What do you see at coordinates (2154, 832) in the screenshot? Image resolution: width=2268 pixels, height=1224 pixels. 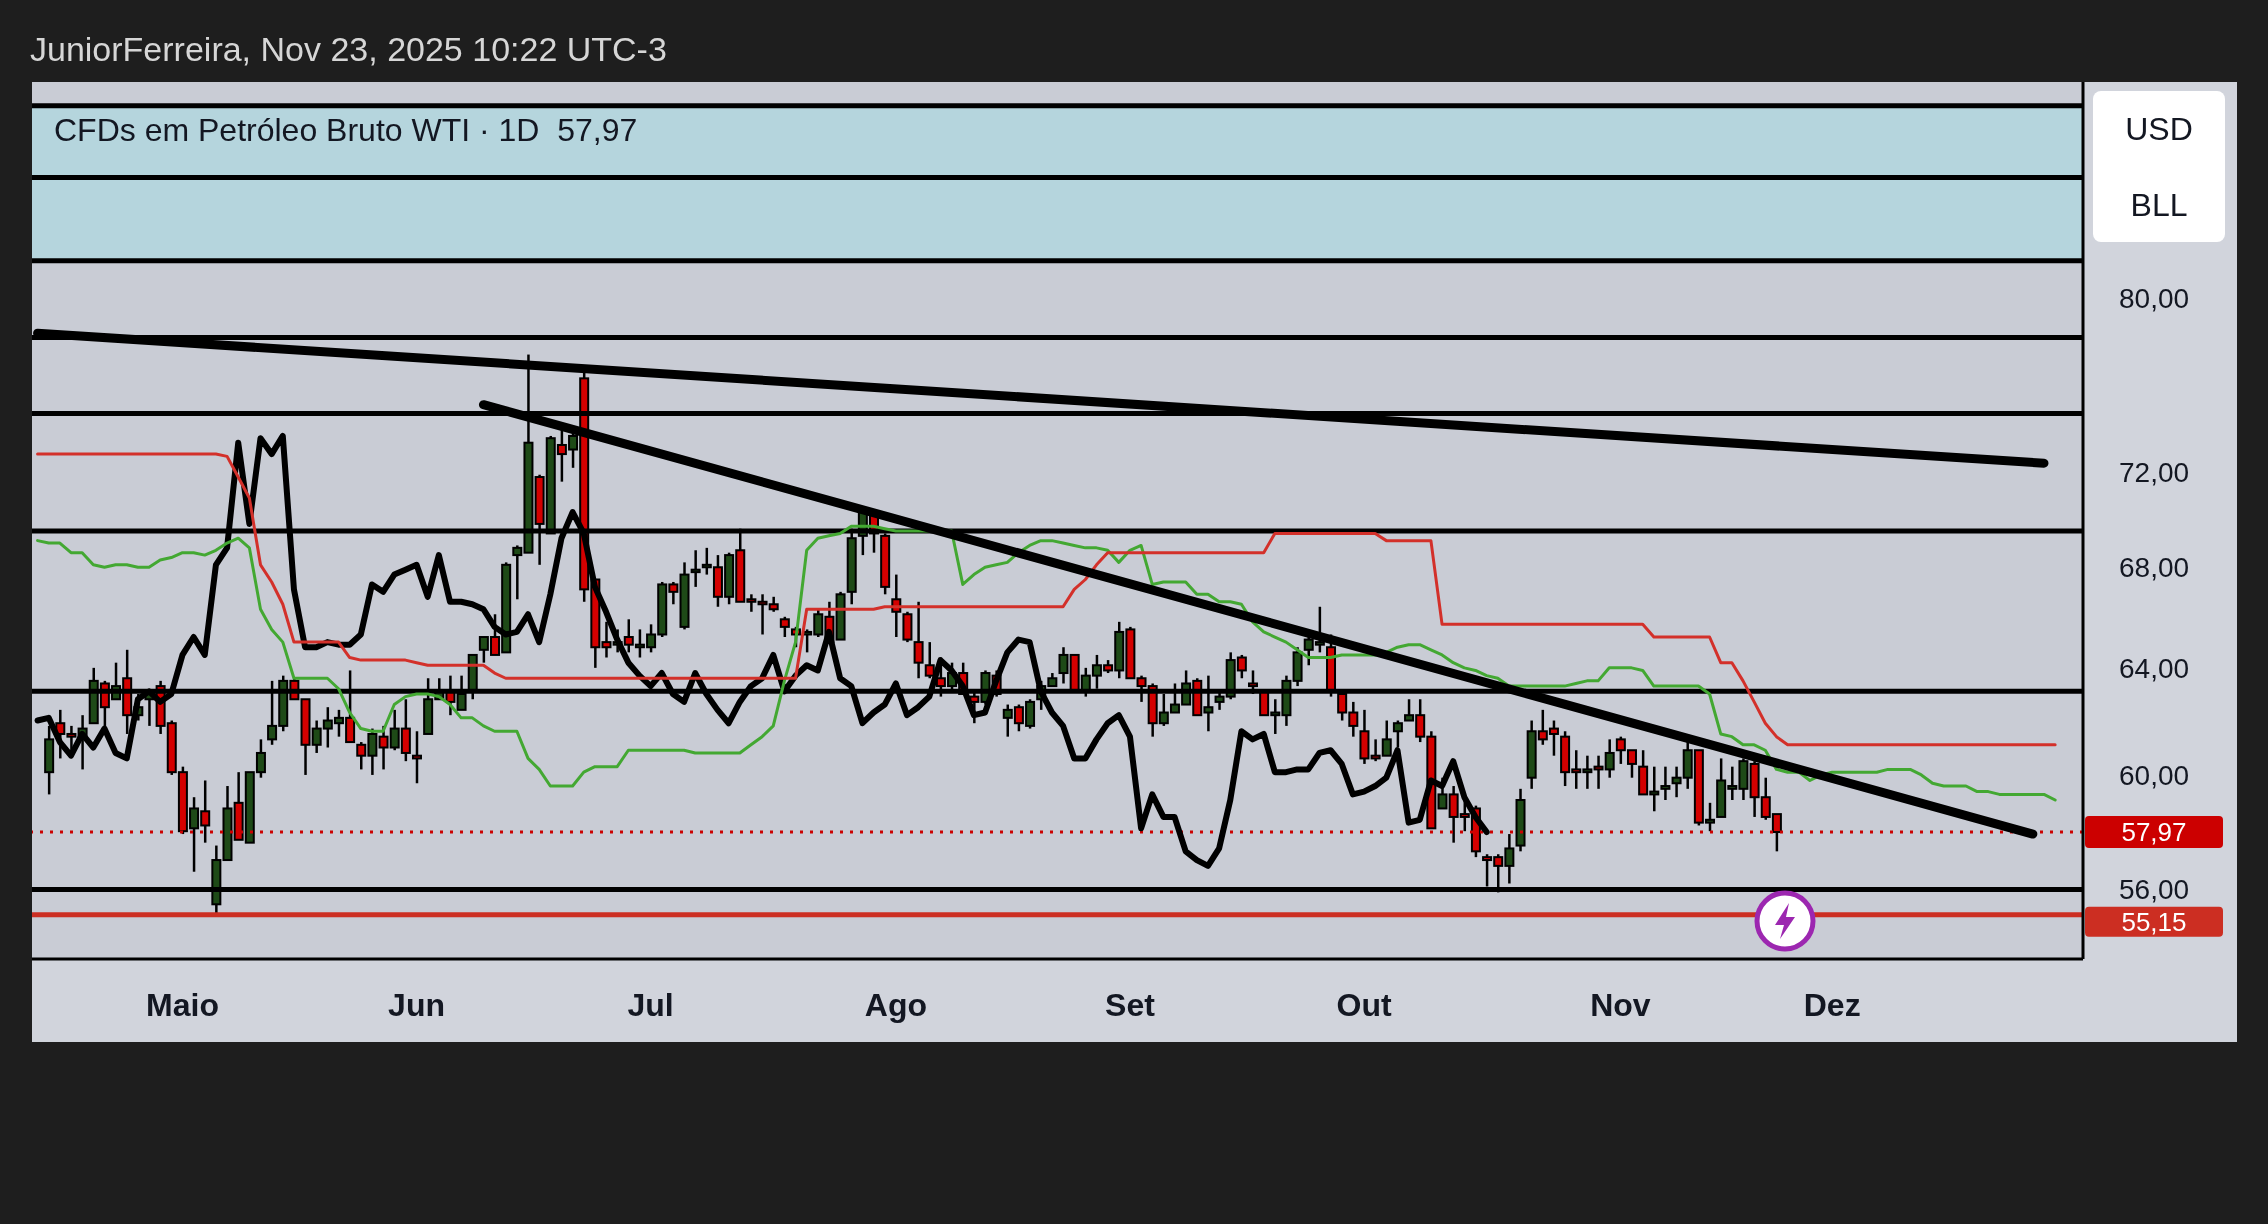 I see `ref-line-label: 57,97` at bounding box center [2154, 832].